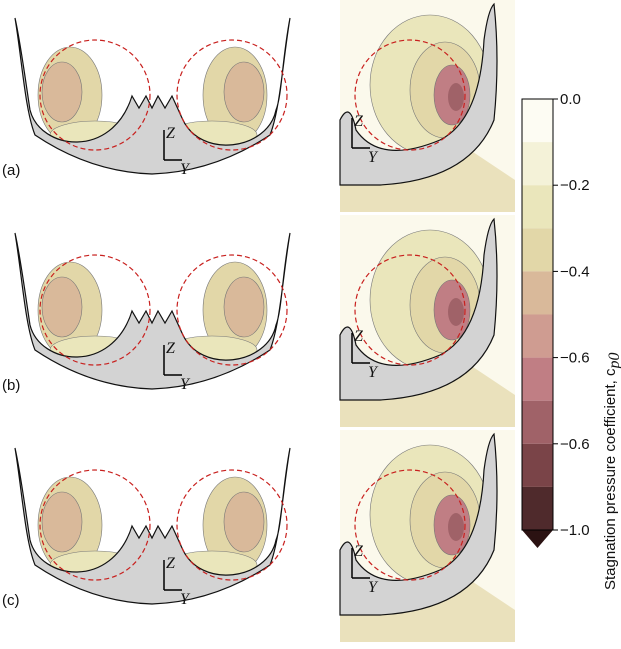 The width and height of the screenshot is (621, 649). What do you see at coordinates (11, 170) in the screenshot?
I see `panel-label: (a)` at bounding box center [11, 170].